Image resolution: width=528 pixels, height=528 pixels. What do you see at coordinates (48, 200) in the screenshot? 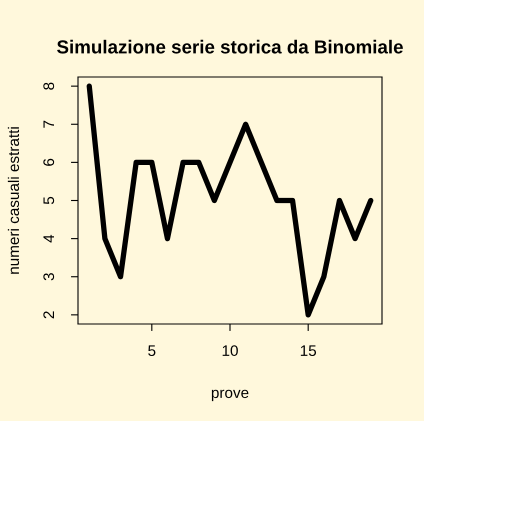
I see `y-tick-label: 5` at bounding box center [48, 200].